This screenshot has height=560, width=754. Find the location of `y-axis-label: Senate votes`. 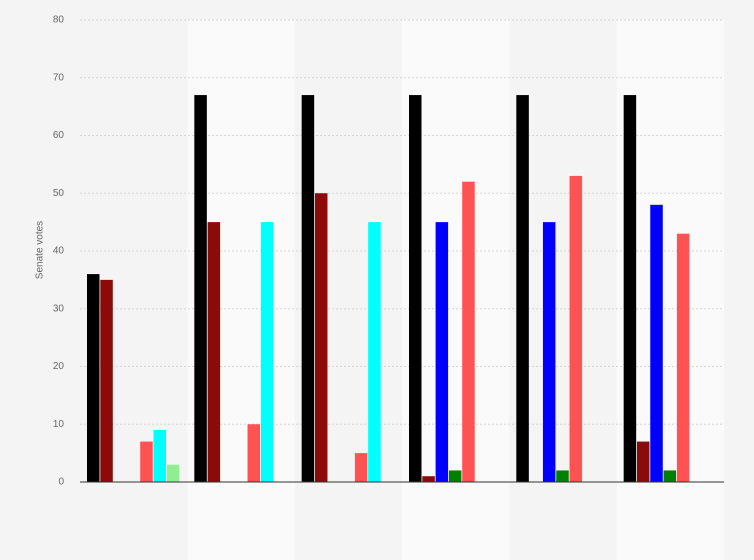

y-axis-label: Senate votes is located at coordinates (40, 250).